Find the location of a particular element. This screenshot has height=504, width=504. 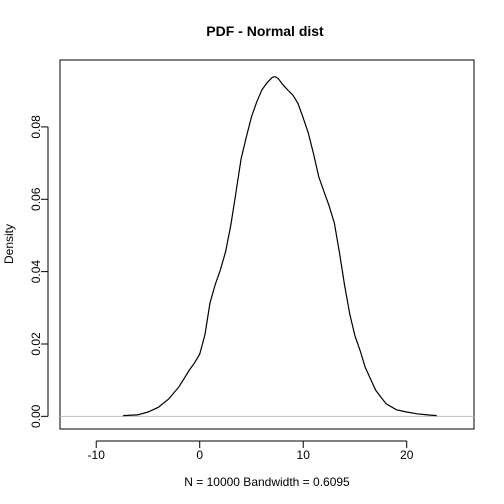

x-axis: -10 0 10 20 is located at coordinates (251, 451).